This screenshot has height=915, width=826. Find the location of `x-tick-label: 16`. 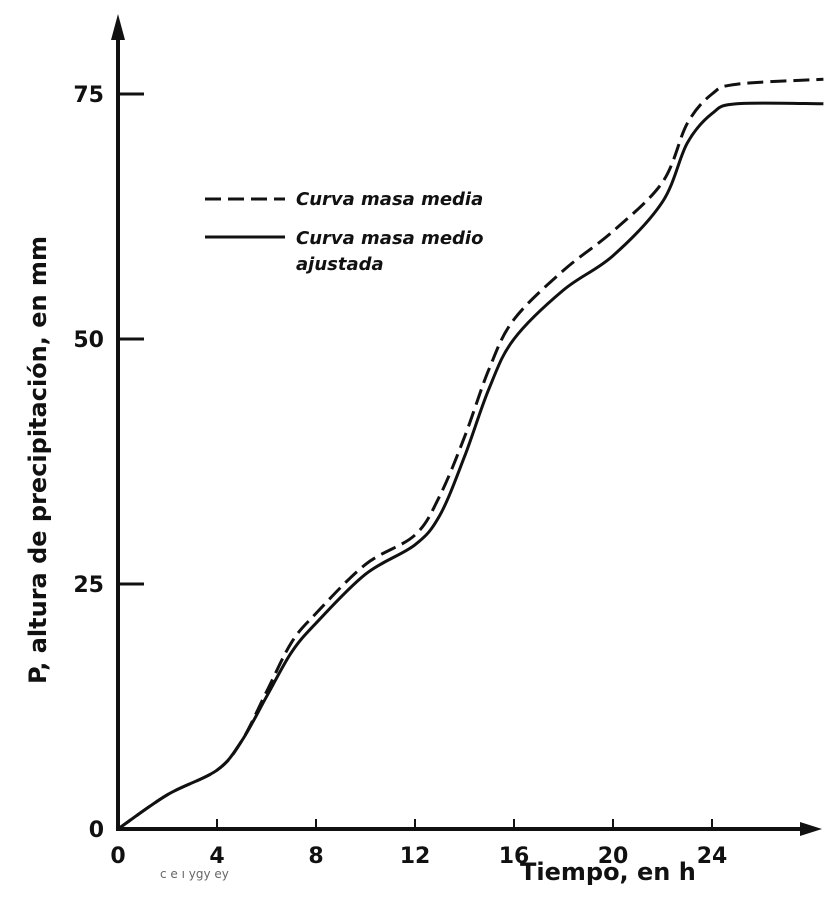

x-tick-label: 16 is located at coordinates (514, 856).